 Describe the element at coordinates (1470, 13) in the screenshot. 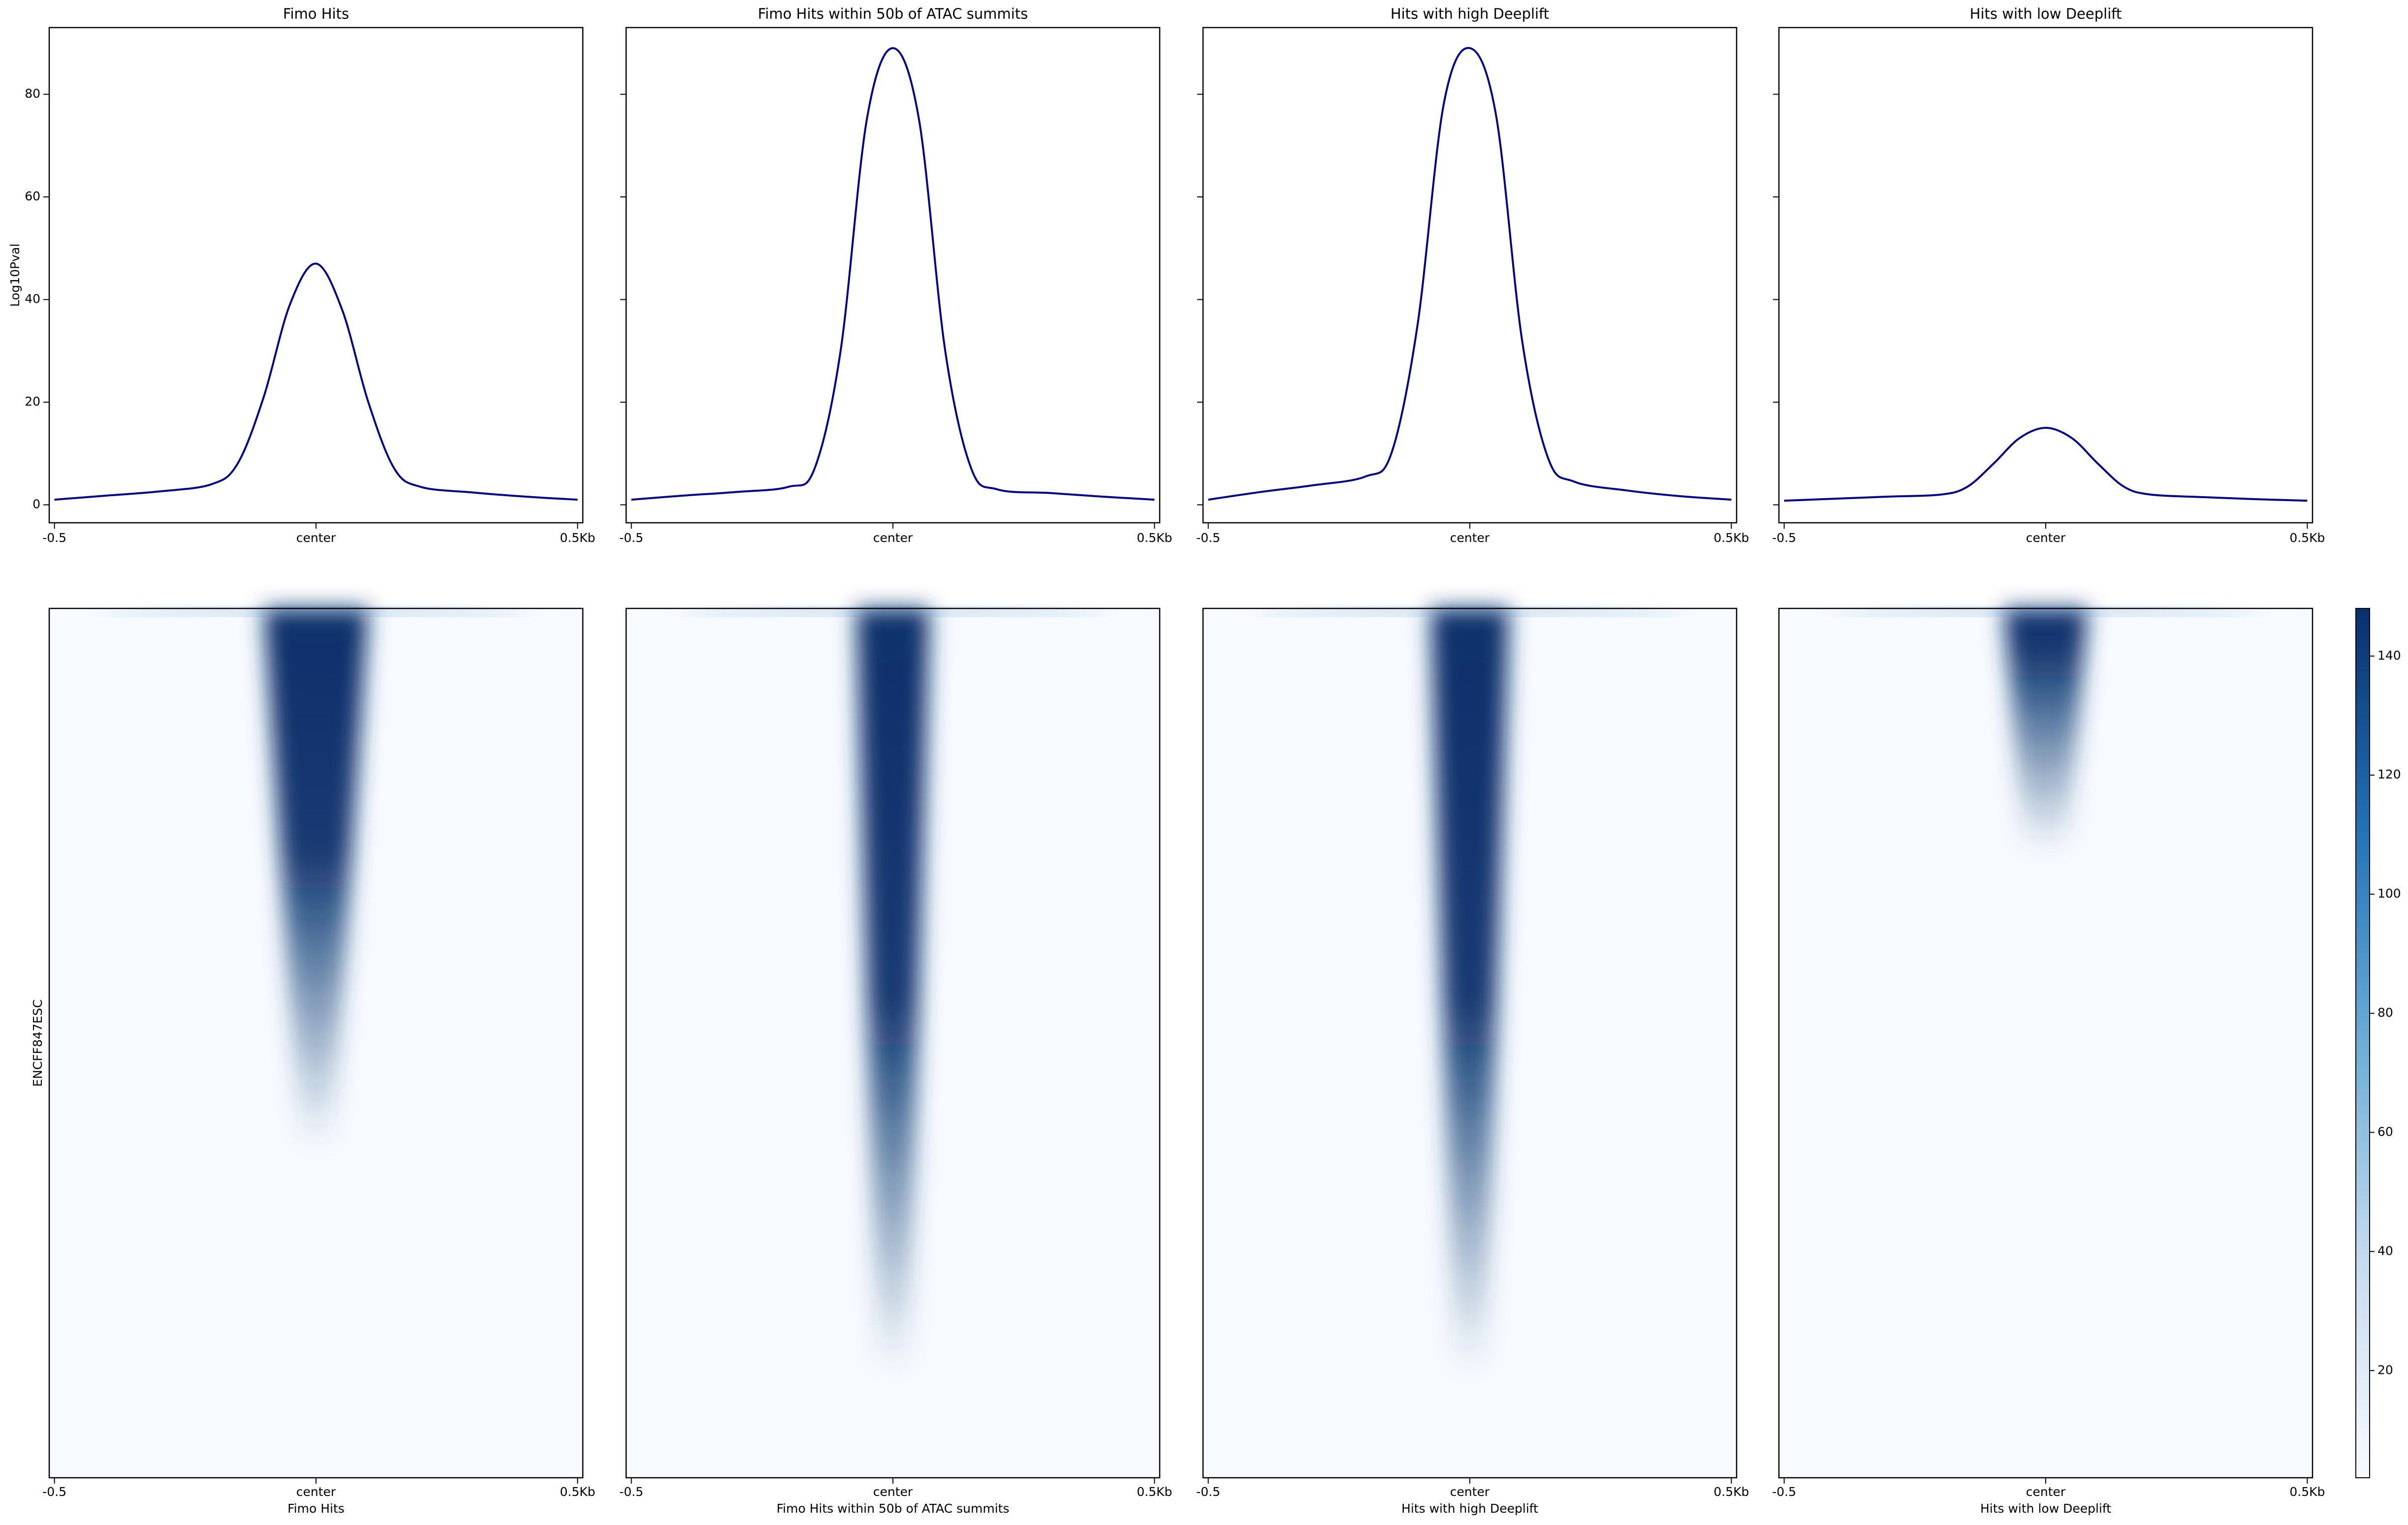

I see `panel-title: Hits with high Deeplift` at that location.